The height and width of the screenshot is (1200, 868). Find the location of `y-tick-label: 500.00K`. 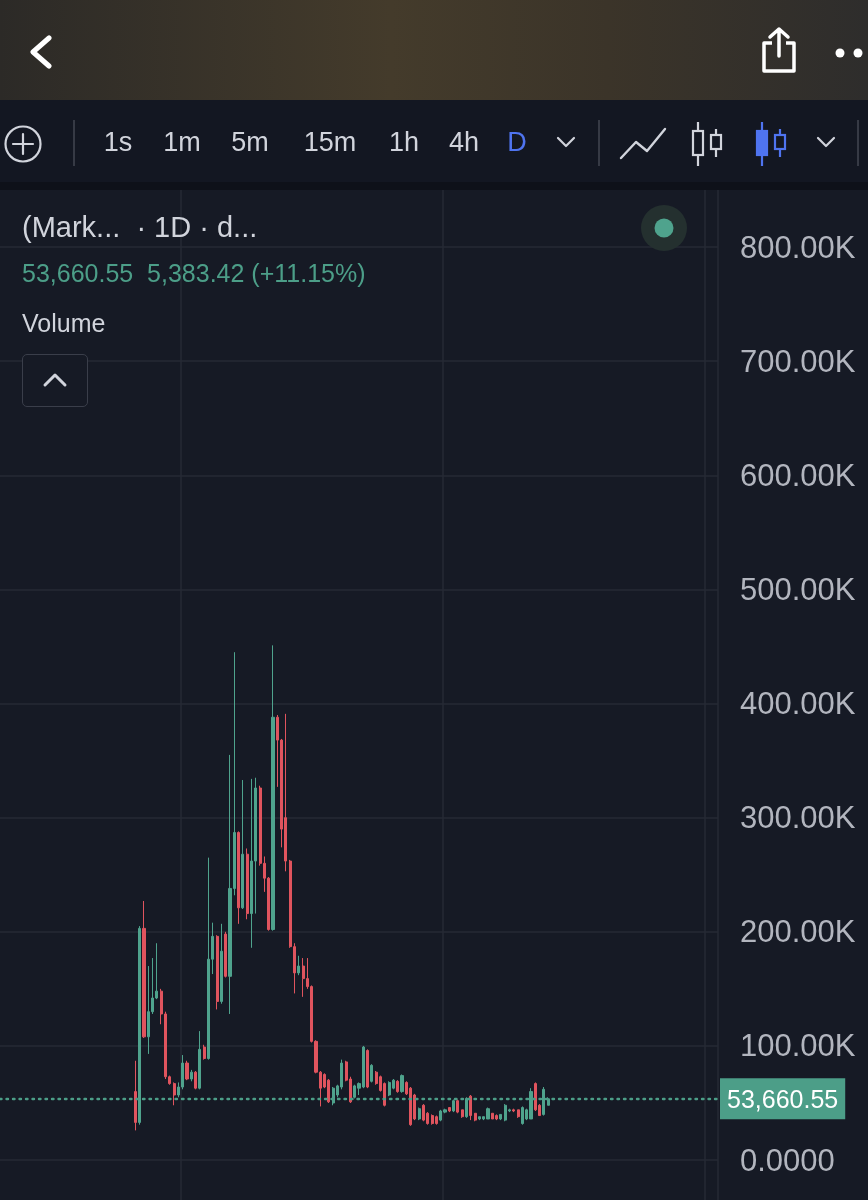

y-tick-label: 500.00K is located at coordinates (798, 589).